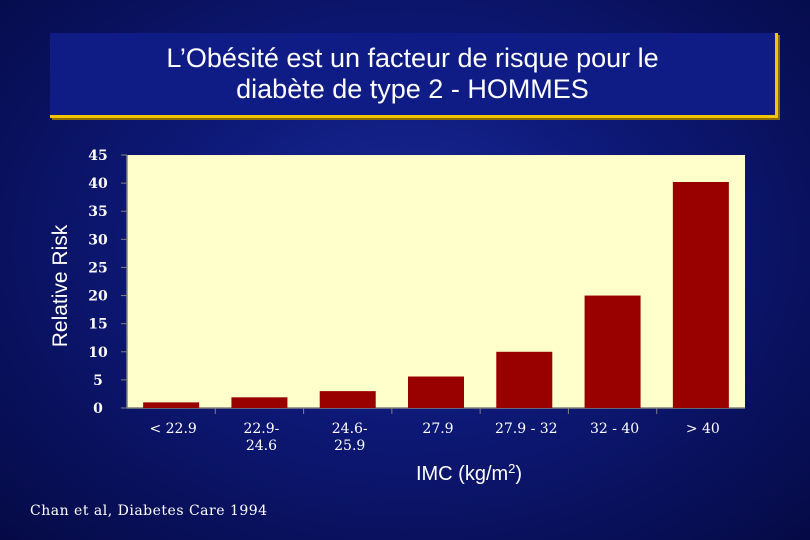 Image resolution: width=810 pixels, height=540 pixels. I want to click on y-tick-label: 40, so click(98, 184).